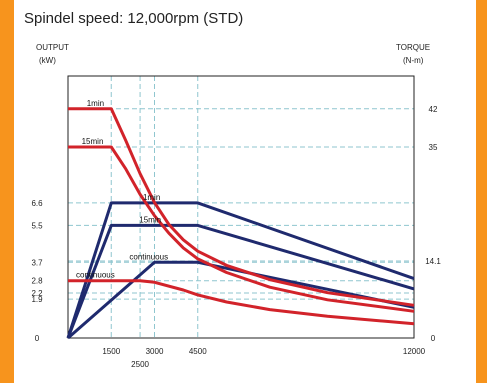  What do you see at coordinates (433, 261) in the screenshot?
I see `right-tick-label: 14.1` at bounding box center [433, 261].